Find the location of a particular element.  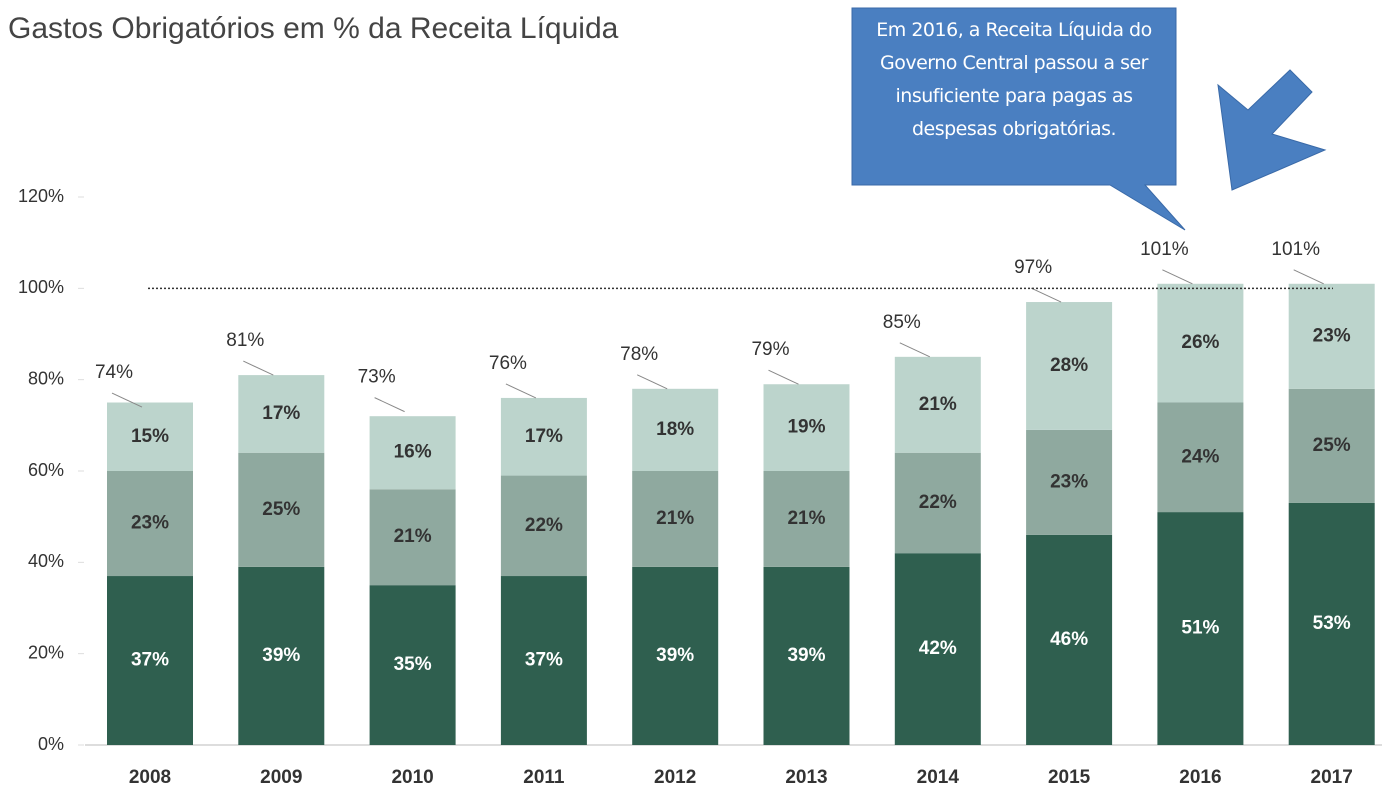

total-label: 81% is located at coordinates (245, 340).